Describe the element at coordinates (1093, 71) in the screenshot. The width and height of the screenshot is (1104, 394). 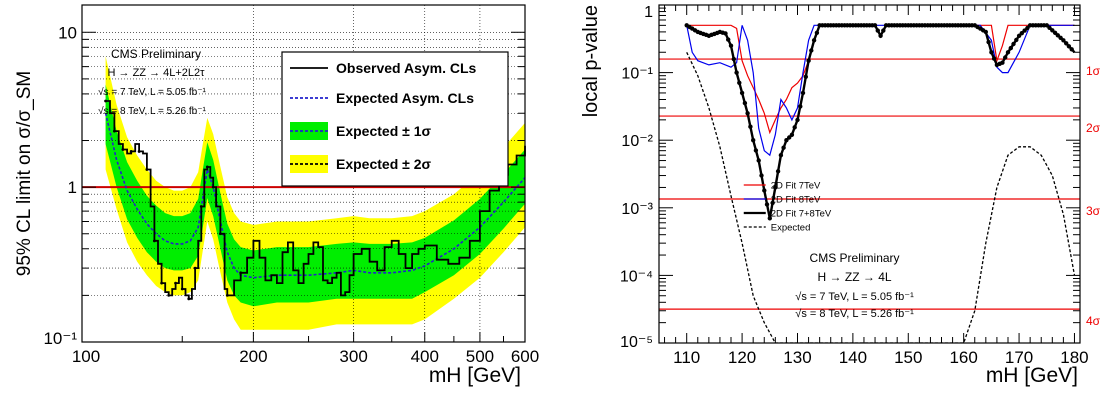
I see `sigma-label: 1σ` at that location.